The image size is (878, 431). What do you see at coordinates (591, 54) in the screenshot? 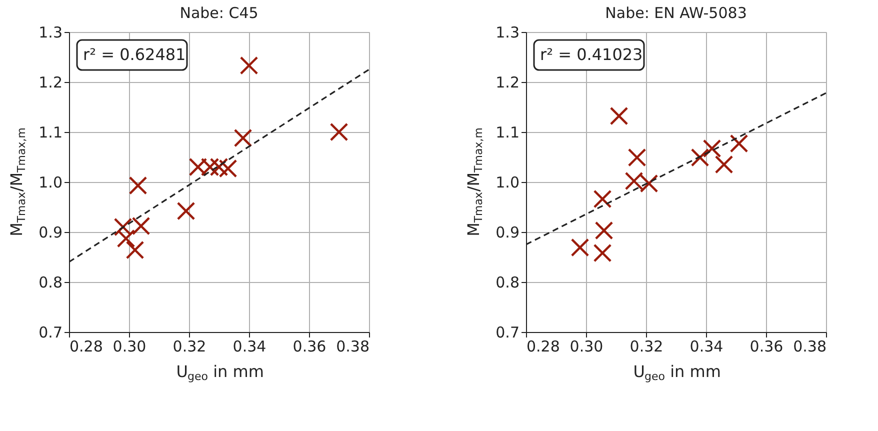
I see `annotation: r² = 0.41023` at bounding box center [591, 54].